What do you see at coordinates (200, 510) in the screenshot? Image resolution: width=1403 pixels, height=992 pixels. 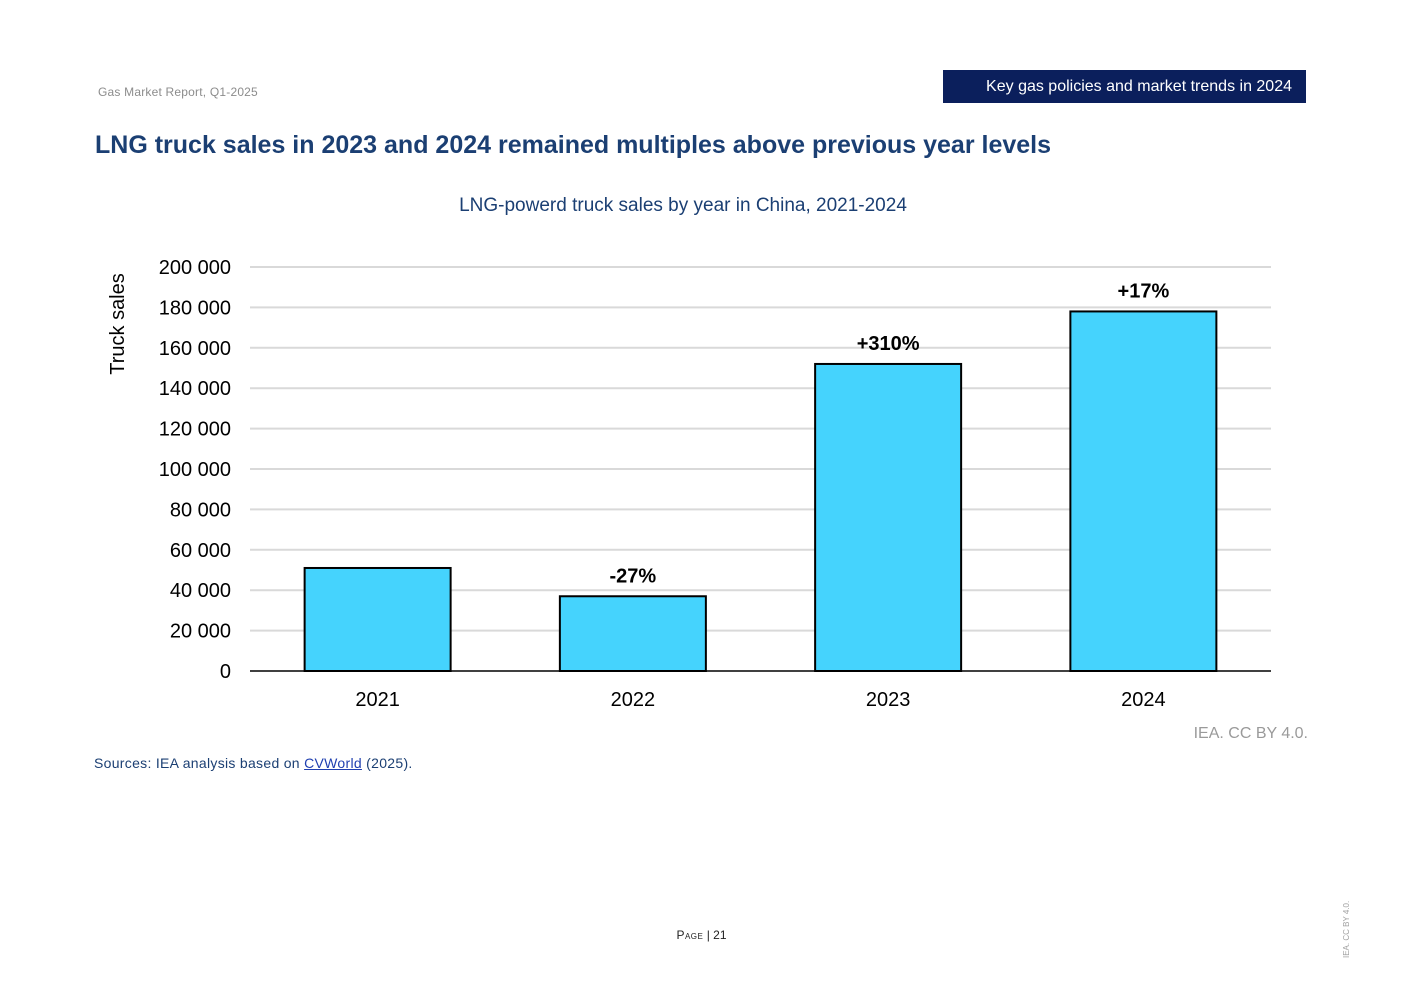 I see `y-tick-label: 80 000` at bounding box center [200, 510].